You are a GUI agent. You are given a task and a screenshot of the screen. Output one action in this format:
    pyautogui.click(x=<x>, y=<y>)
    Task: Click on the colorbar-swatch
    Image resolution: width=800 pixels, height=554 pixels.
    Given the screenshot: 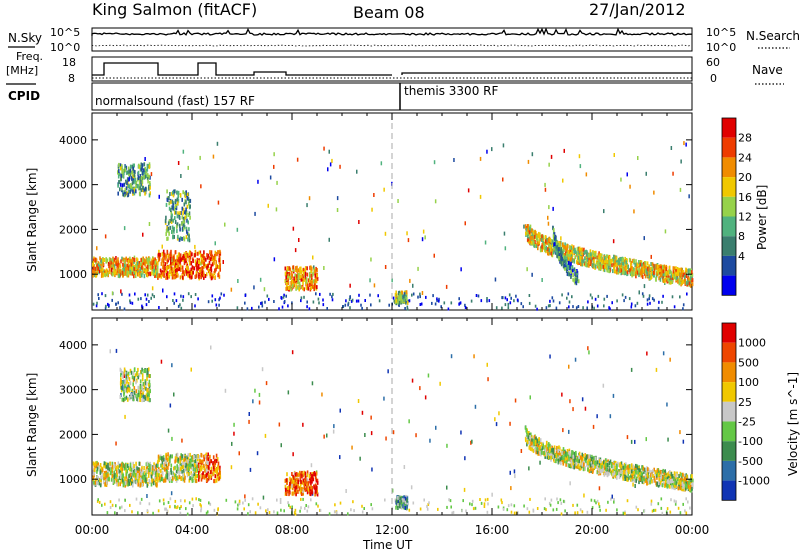 What is the action you would take?
    pyautogui.click(x=729, y=128)
    